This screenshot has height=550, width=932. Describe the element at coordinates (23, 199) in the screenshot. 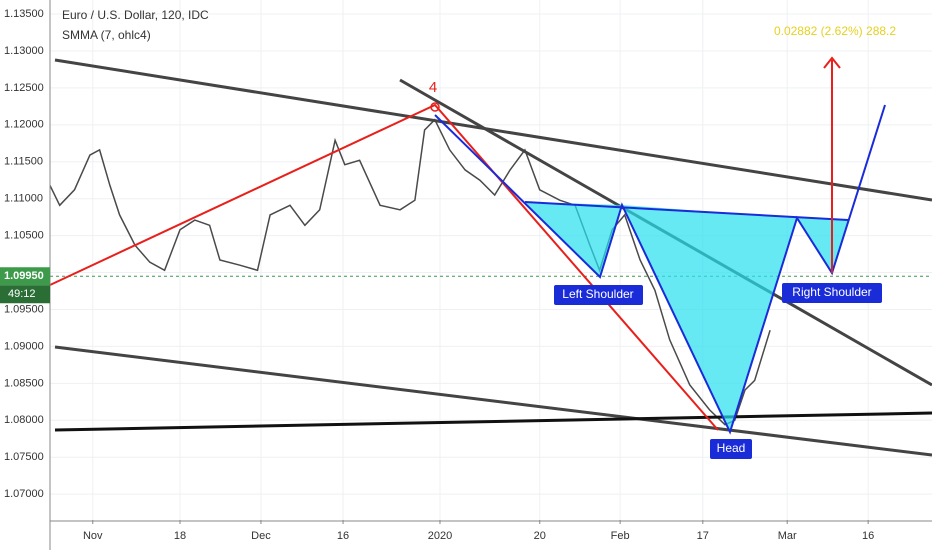

I see `y-tick-label: 1.11000` at that location.